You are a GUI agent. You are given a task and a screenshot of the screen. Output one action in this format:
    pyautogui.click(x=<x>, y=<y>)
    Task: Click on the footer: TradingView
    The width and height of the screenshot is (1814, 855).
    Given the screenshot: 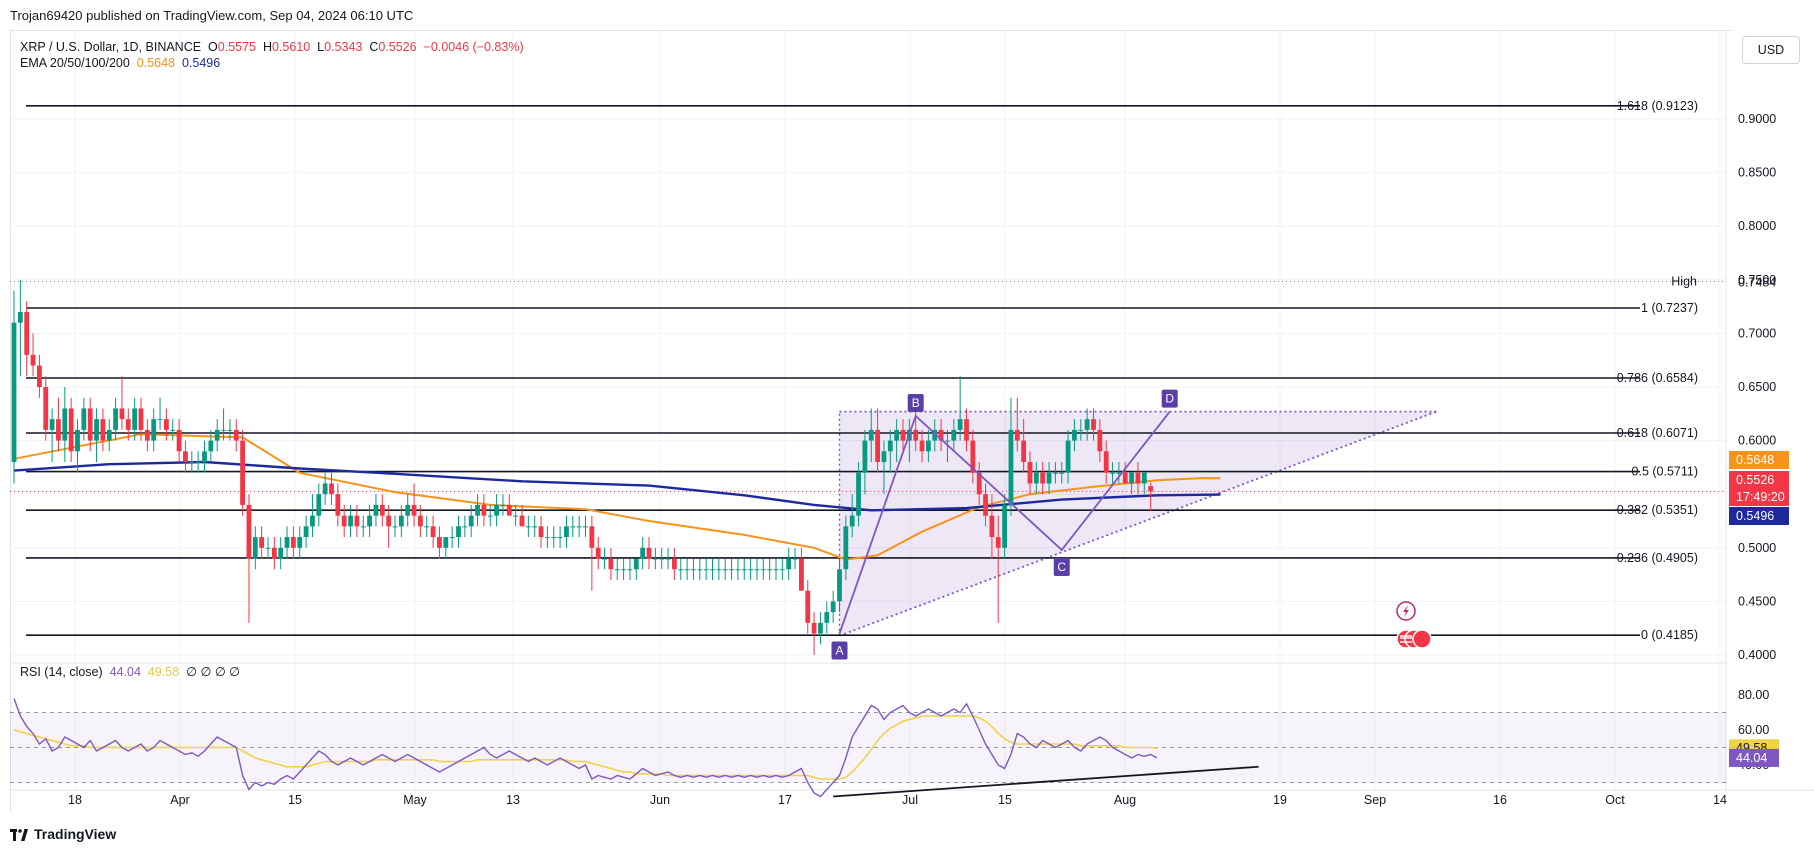 What is the action you would take?
    pyautogui.click(x=63, y=834)
    